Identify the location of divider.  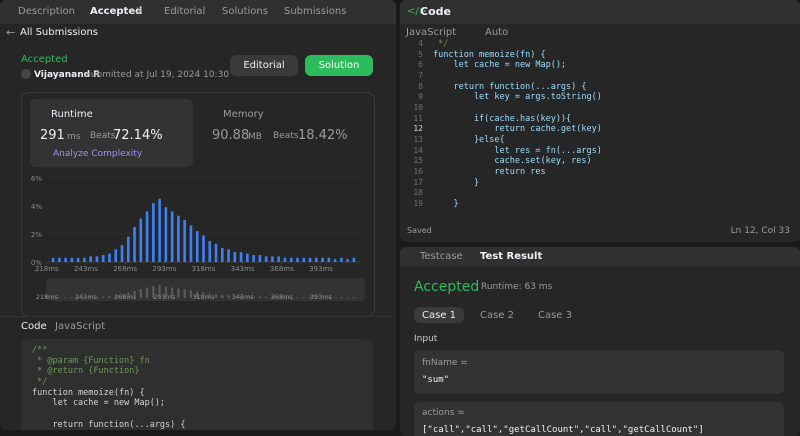
(198, 316).